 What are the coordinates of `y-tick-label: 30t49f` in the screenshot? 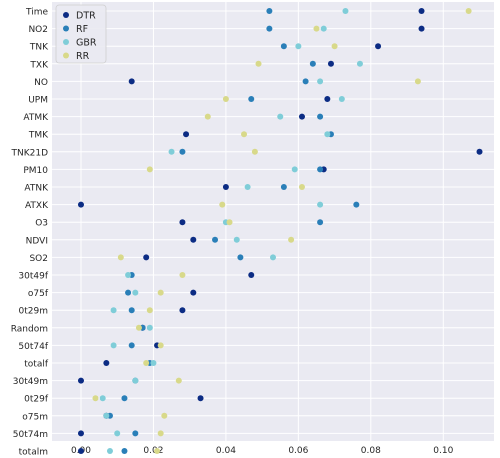 It's located at (33, 277).